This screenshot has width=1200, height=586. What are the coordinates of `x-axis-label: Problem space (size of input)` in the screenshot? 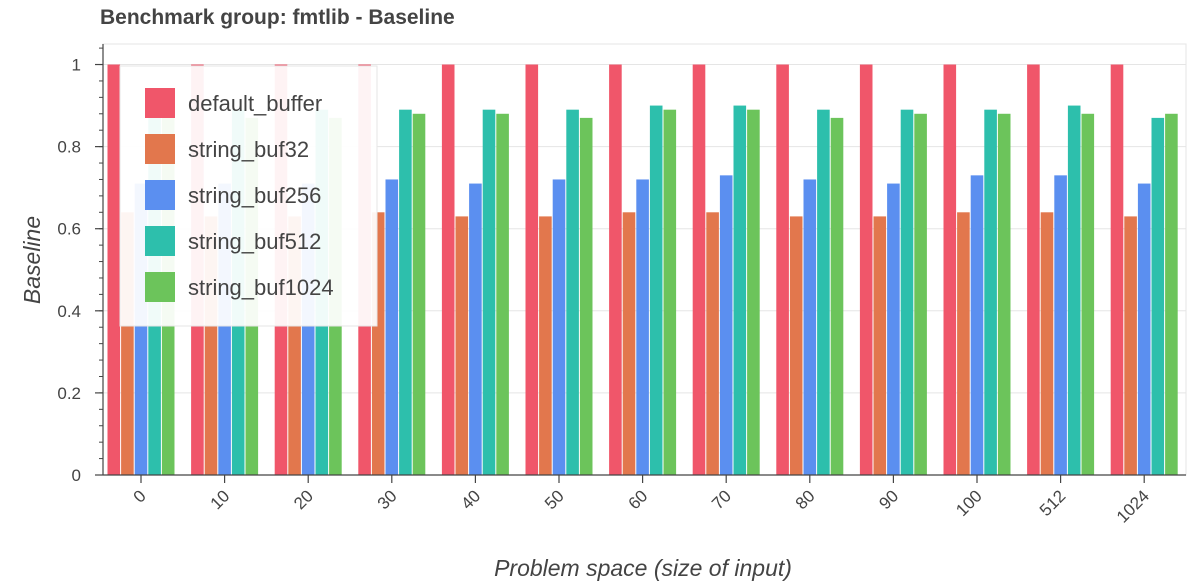 It's located at (643, 568).